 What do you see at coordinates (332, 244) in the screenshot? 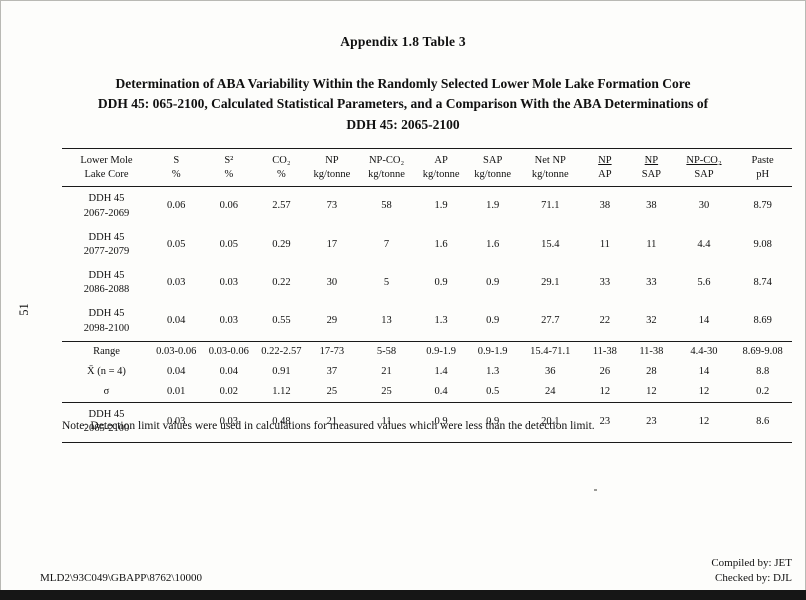
I see `table-cell: 17` at bounding box center [332, 244].